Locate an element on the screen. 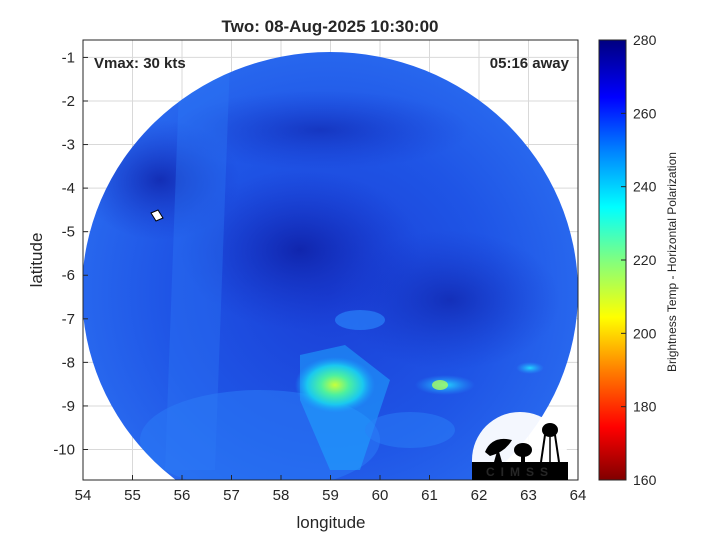  y-axis-ticks: -1 -2 -3 -4 -5 -6 -7 -8 -9 -10 is located at coordinates (70, 254).